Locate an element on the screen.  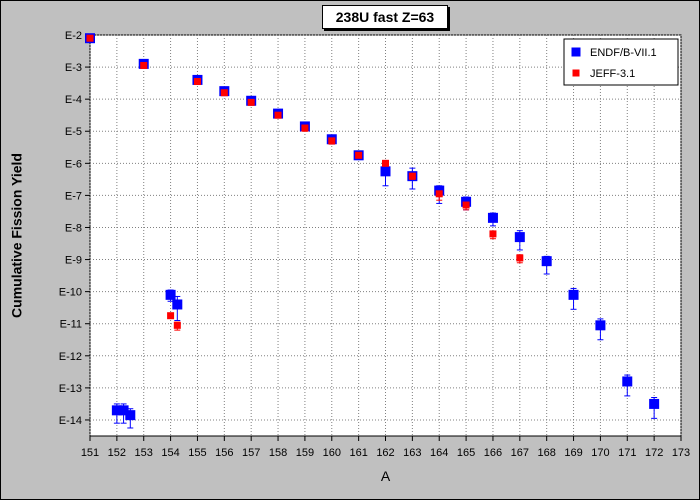
legend-box is located at coordinates (621, 62).